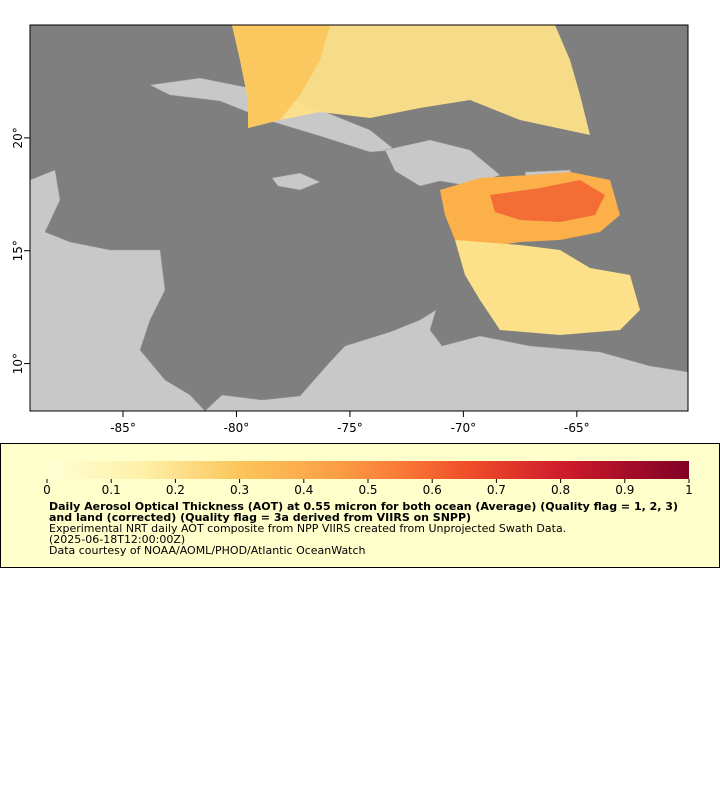 This screenshot has height=800, width=720. I want to click on colorbar-tick-label: 0.5, so click(367, 490).